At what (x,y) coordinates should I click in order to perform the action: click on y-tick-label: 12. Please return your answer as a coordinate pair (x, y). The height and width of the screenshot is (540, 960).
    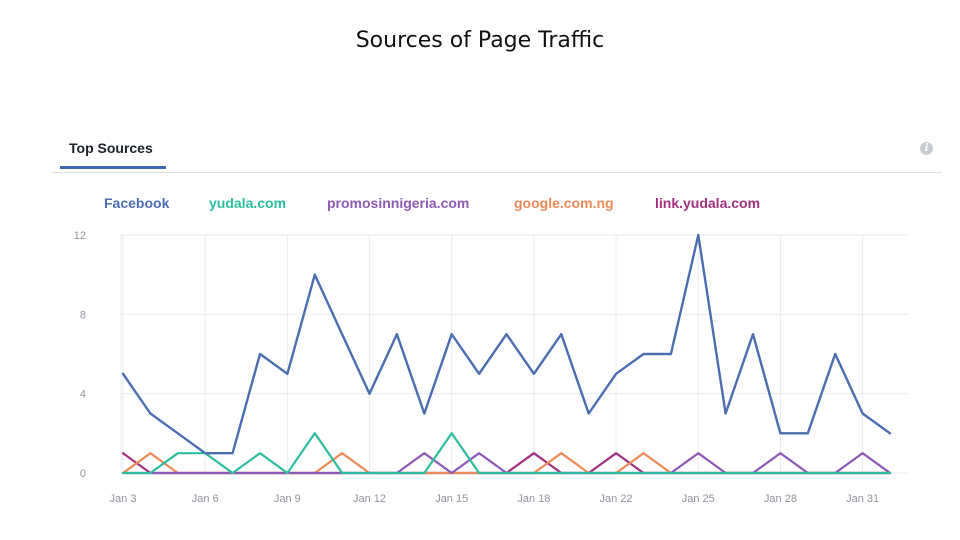
    Looking at the image, I should click on (80, 236).